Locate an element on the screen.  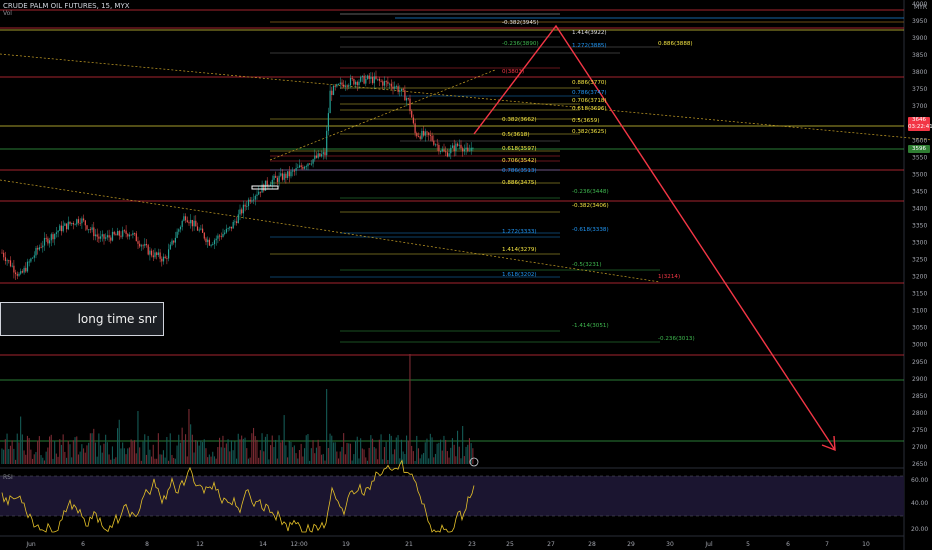
rsi-band is located at coordinates (452, 496).